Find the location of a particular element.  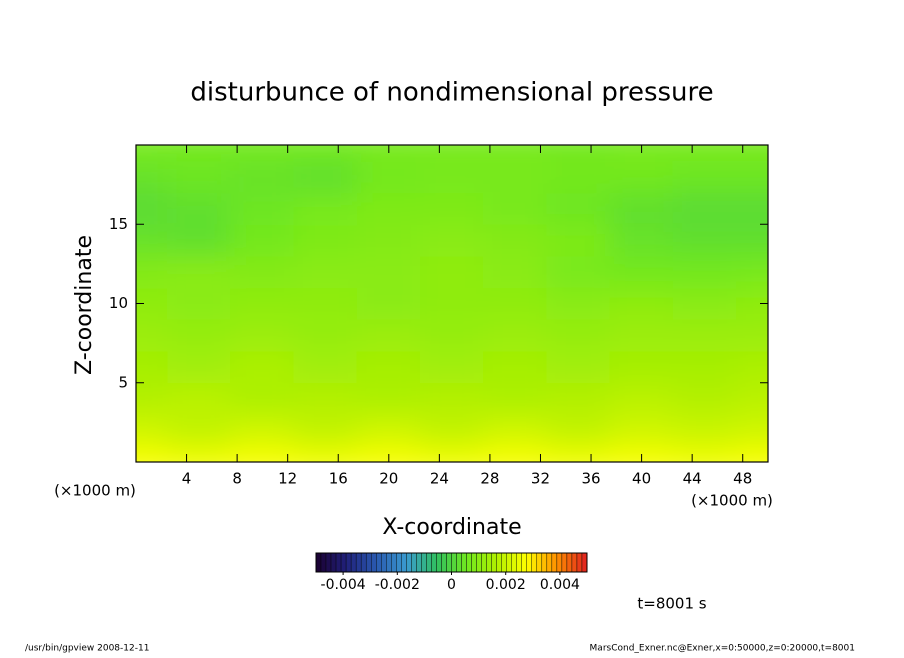

y-axis-label: Z-coordinate is located at coordinates (84, 305).